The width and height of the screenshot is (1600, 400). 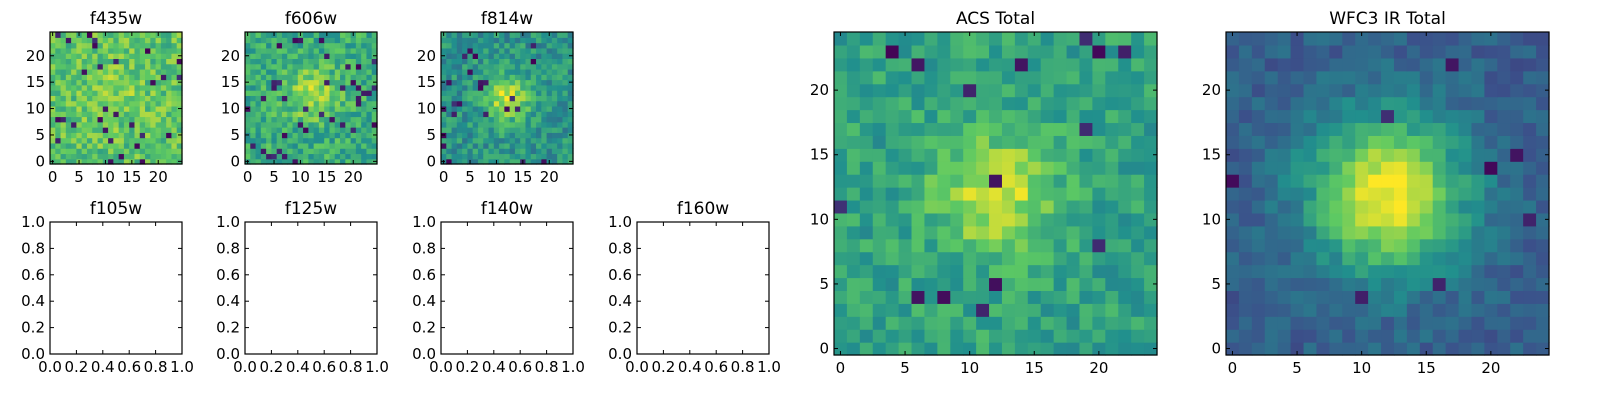 What do you see at coordinates (377, 367) in the screenshot?
I see `x-tick-label: 1.0` at bounding box center [377, 367].